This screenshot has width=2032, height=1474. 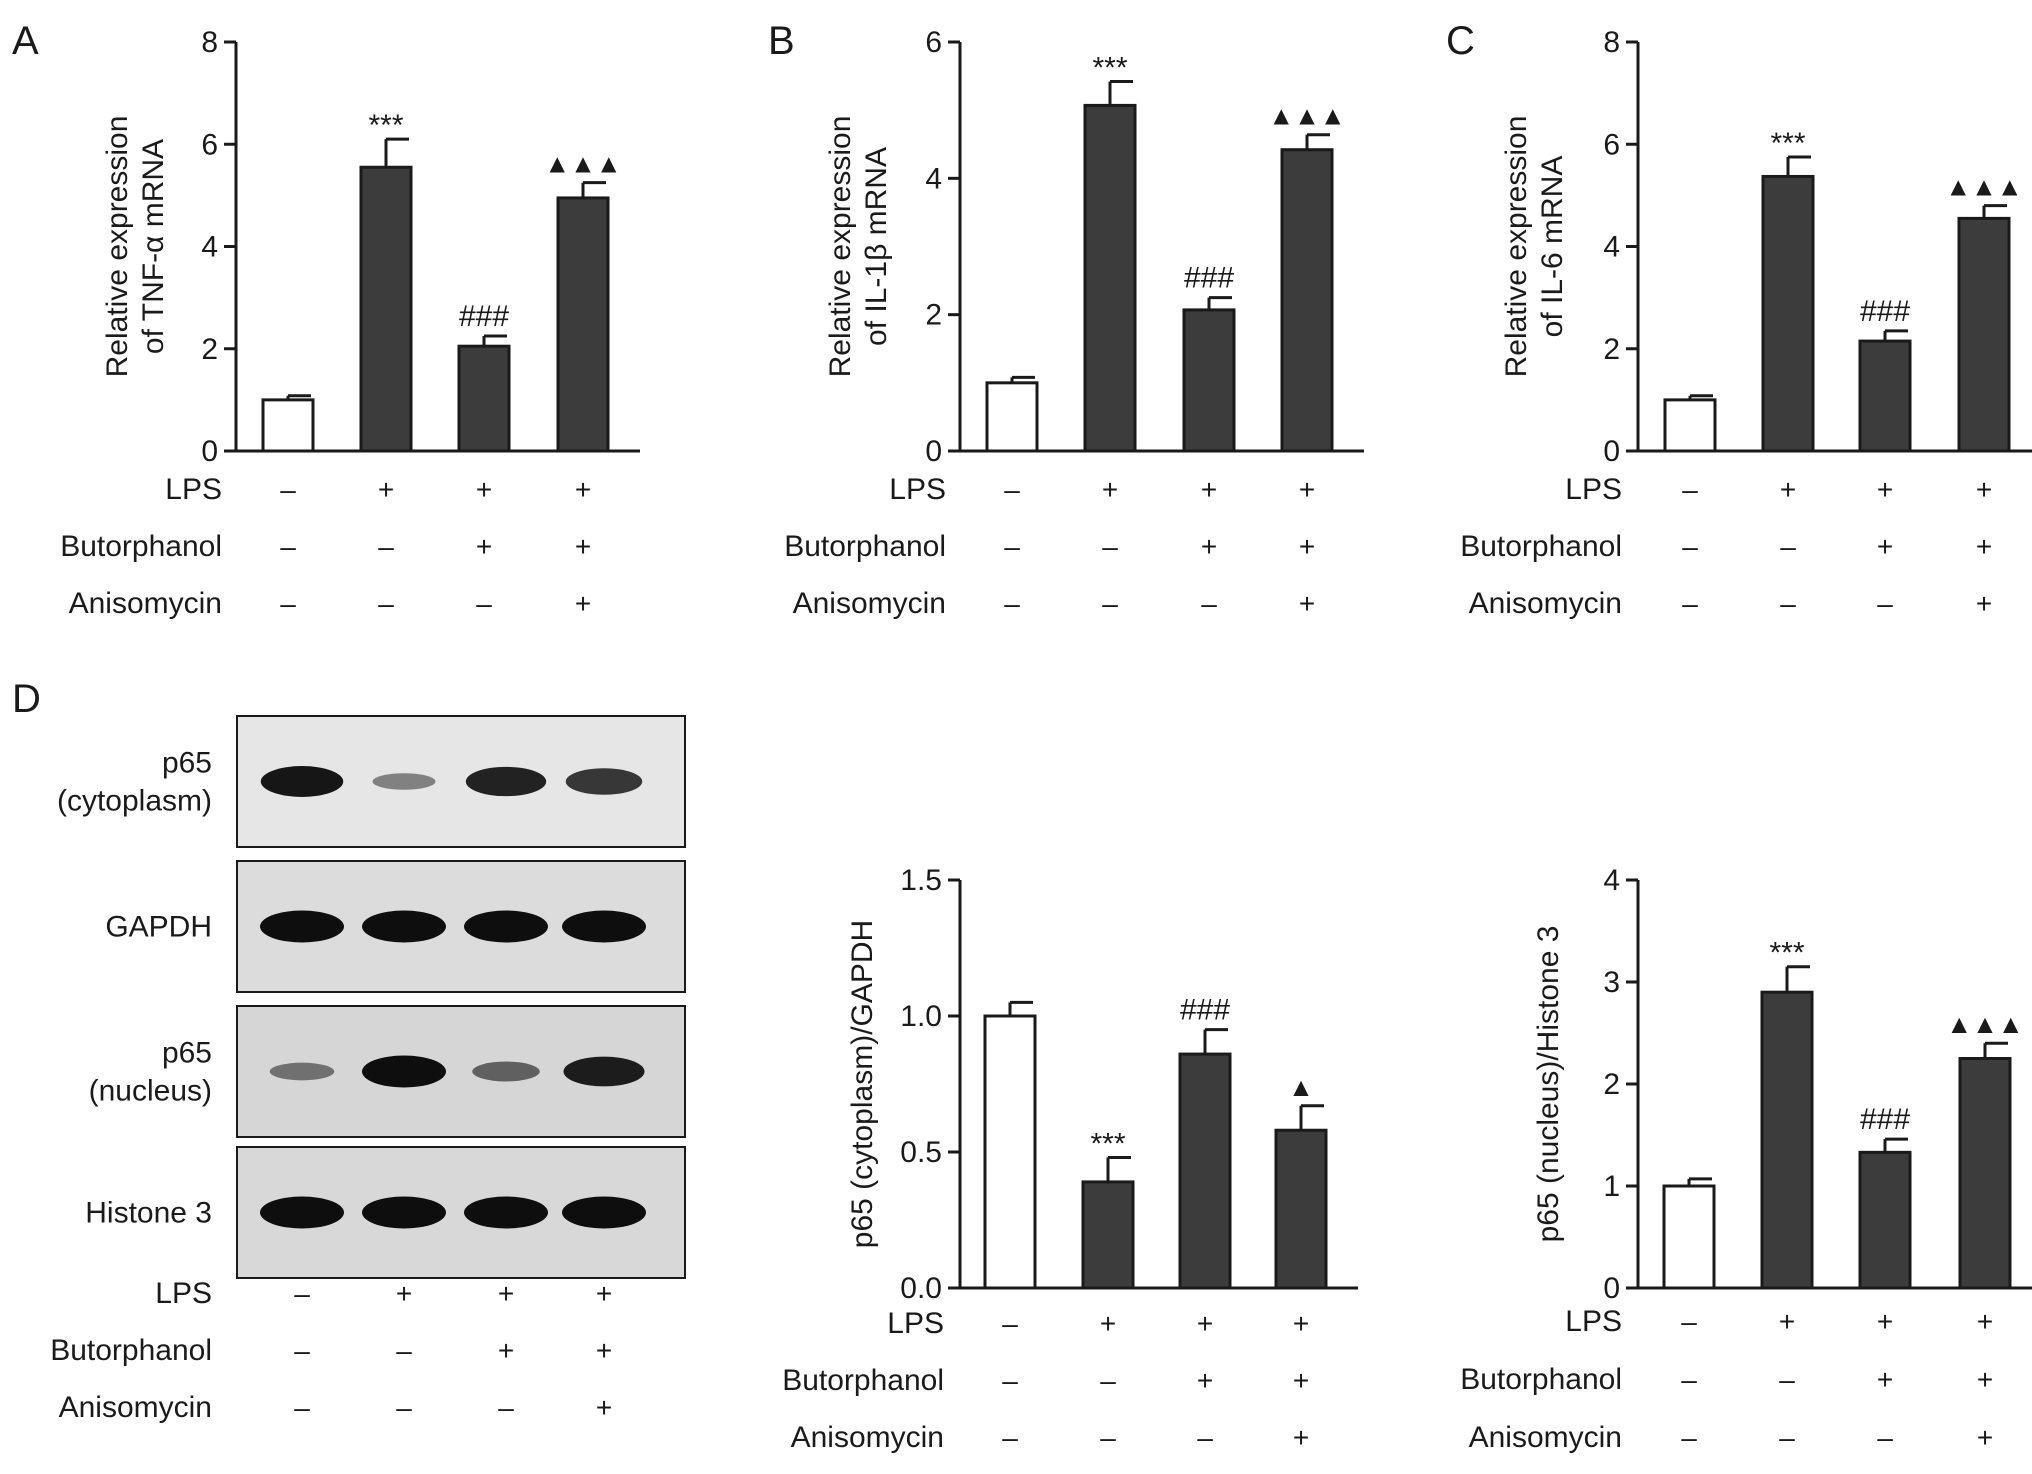 I want to click on y-axis-label: p65 (nucleus)/Histone 3, so click(x=1548, y=1084).